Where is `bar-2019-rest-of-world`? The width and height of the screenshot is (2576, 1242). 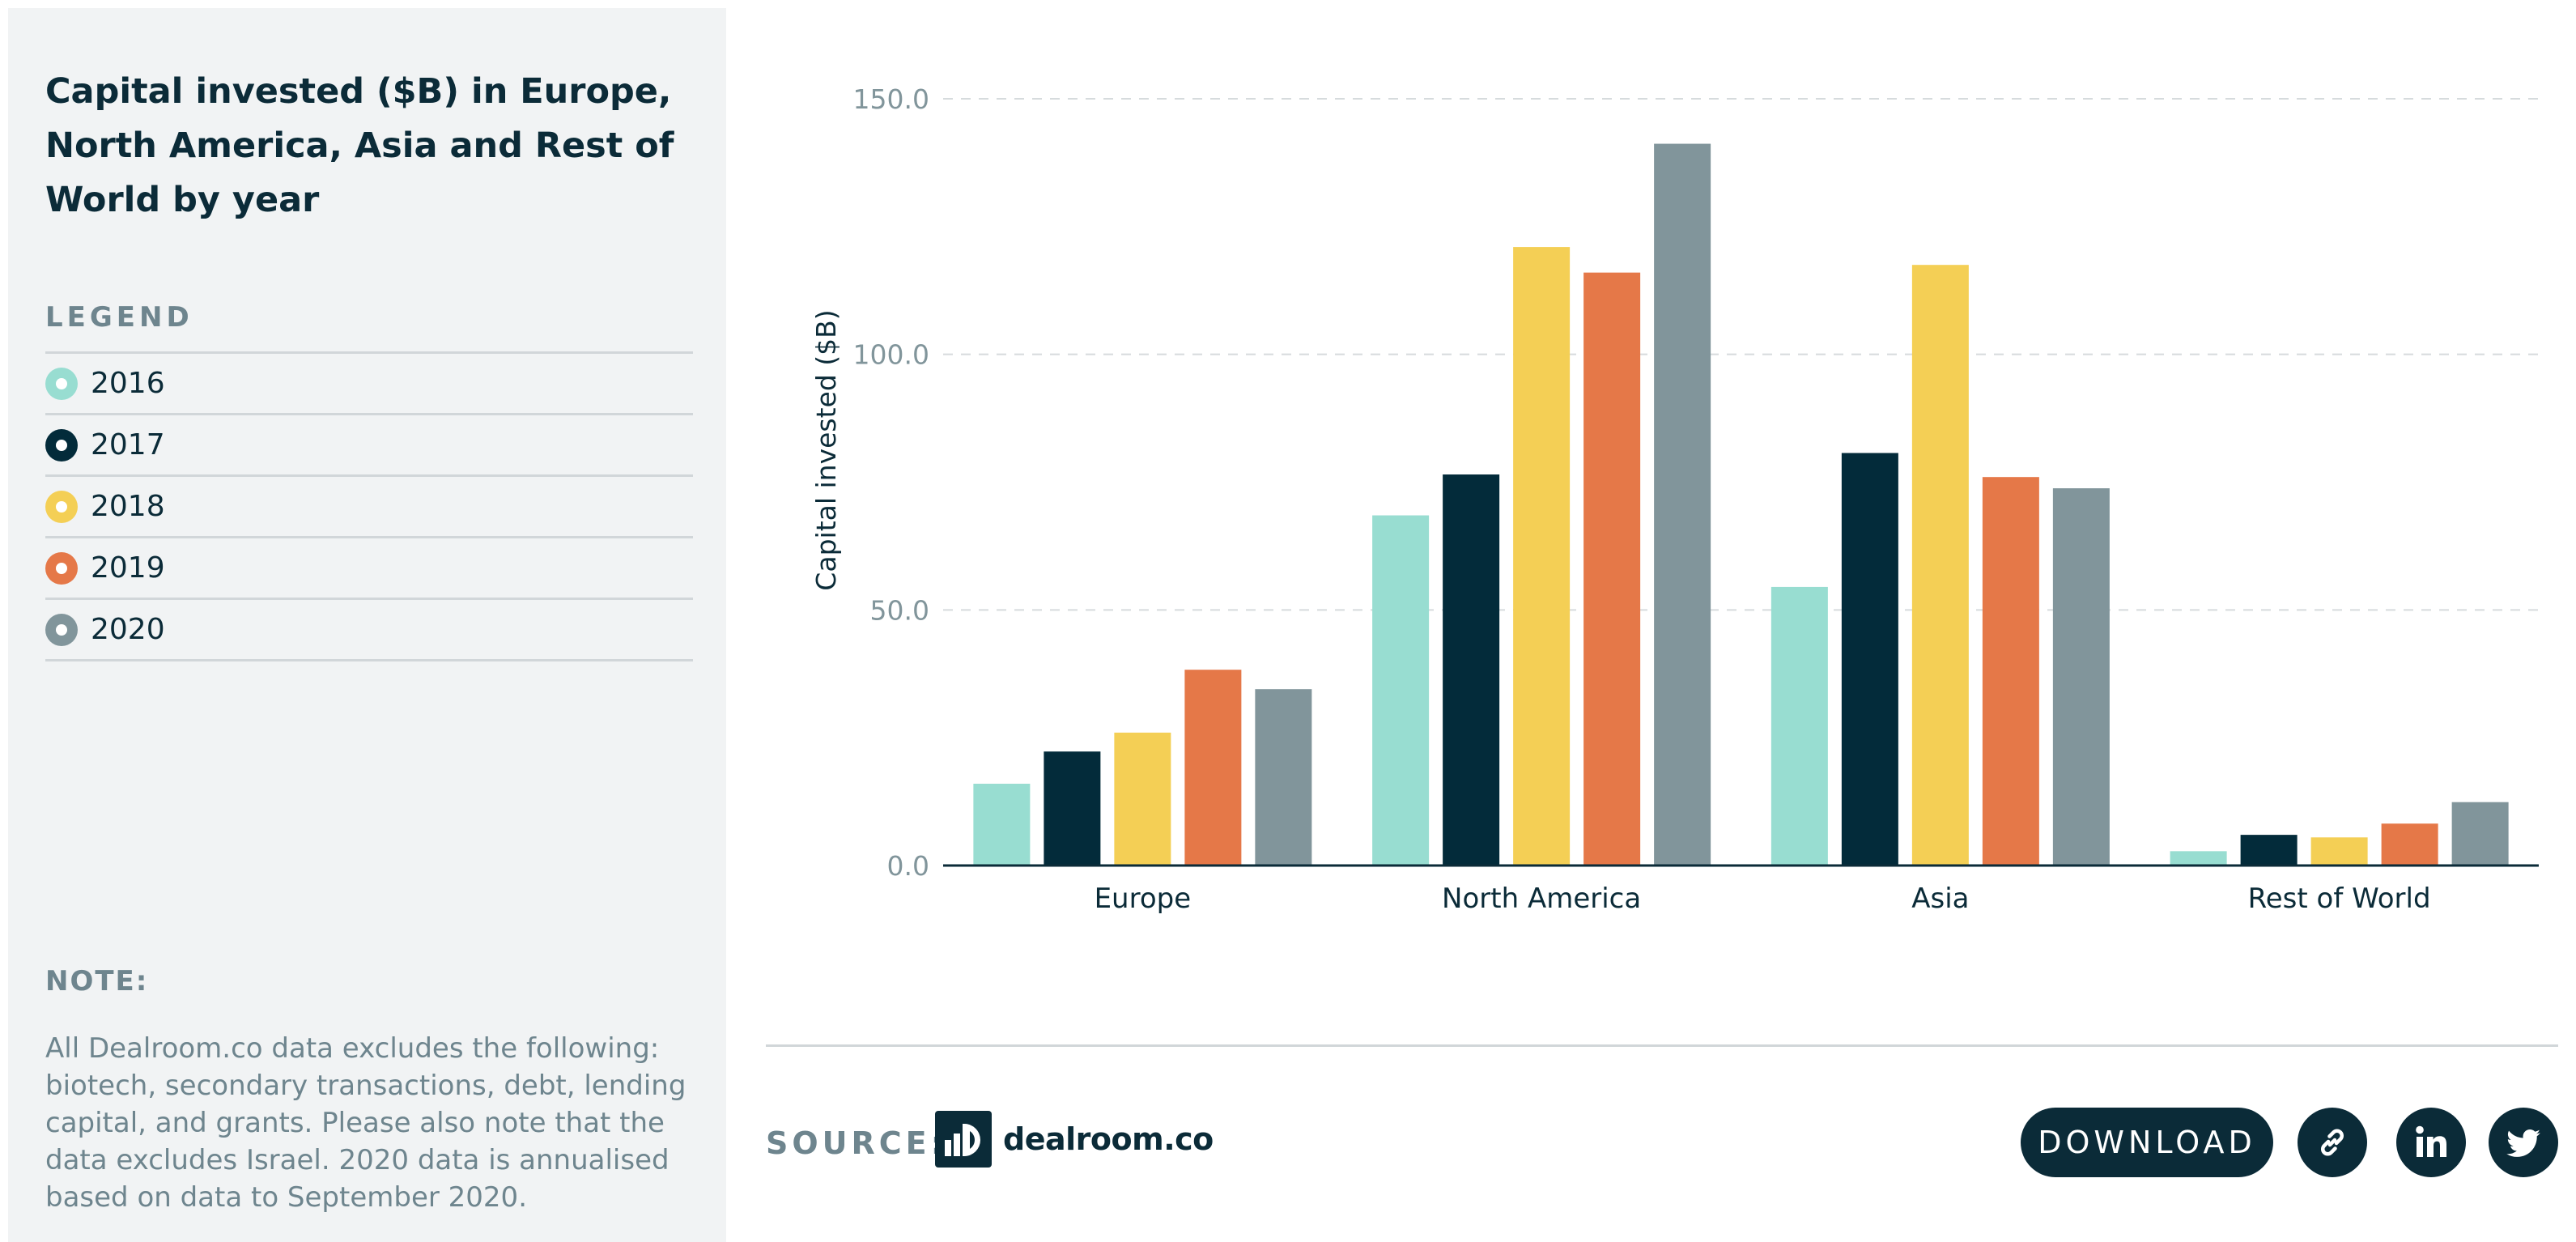 bar-2019-rest-of-world is located at coordinates (2409, 844).